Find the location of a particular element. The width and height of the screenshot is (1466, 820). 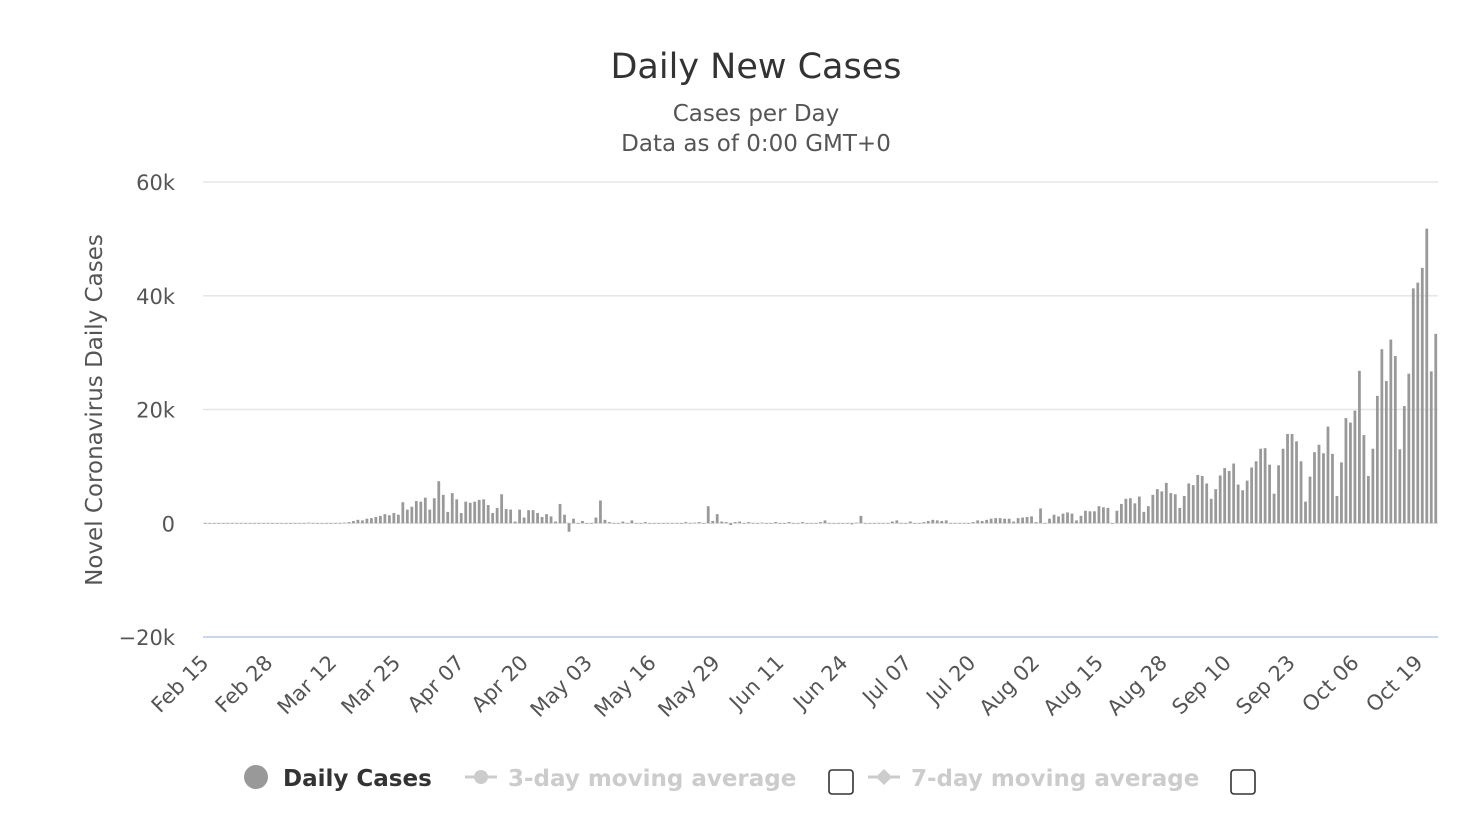

legend-item-daily-cases: Daily Cases is located at coordinates (338, 778).